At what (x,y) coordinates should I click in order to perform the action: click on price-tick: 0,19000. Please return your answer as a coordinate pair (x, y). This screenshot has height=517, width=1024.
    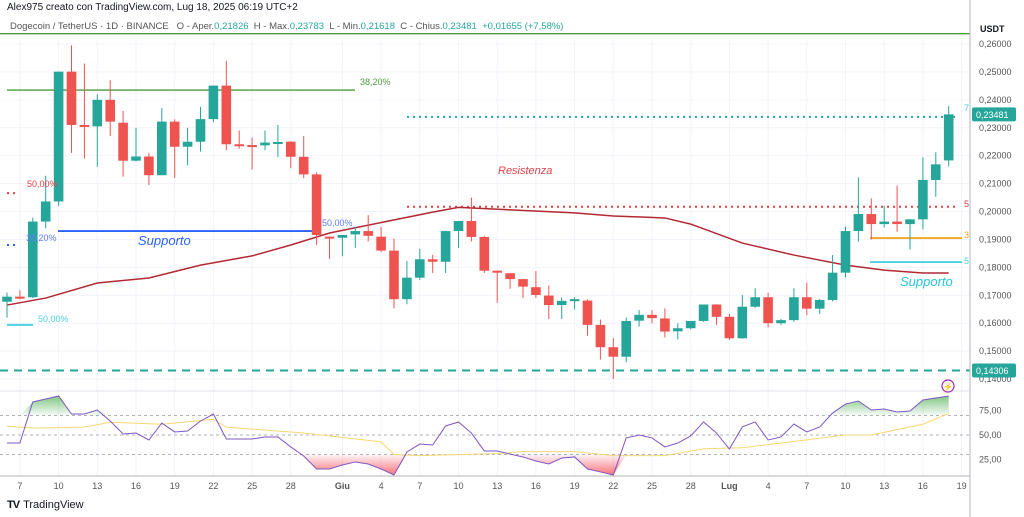
    Looking at the image, I should click on (995, 239).